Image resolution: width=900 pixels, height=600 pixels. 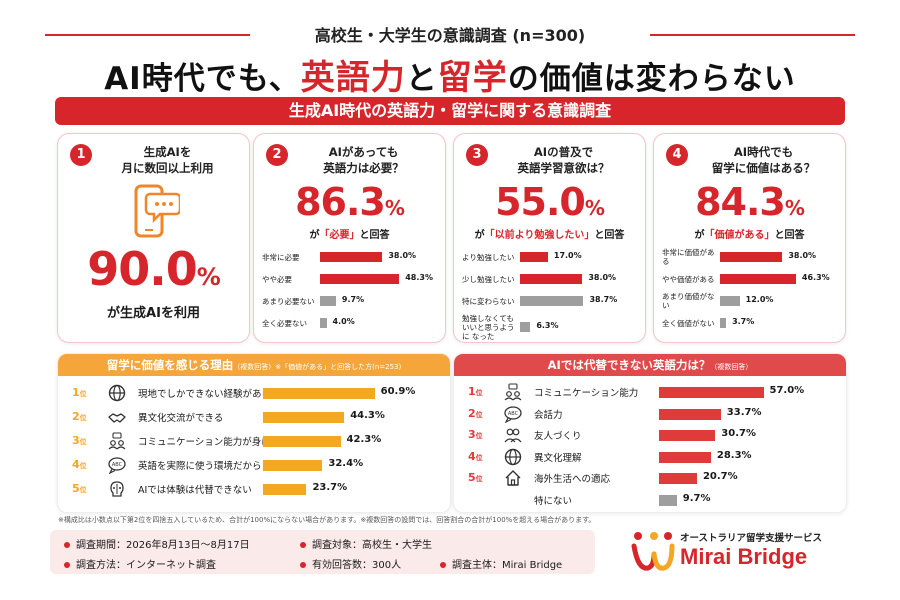 What do you see at coordinates (650, 435) in the screenshot?
I see `ranked-row: 3位 友人づくり 30.7%` at bounding box center [650, 435].